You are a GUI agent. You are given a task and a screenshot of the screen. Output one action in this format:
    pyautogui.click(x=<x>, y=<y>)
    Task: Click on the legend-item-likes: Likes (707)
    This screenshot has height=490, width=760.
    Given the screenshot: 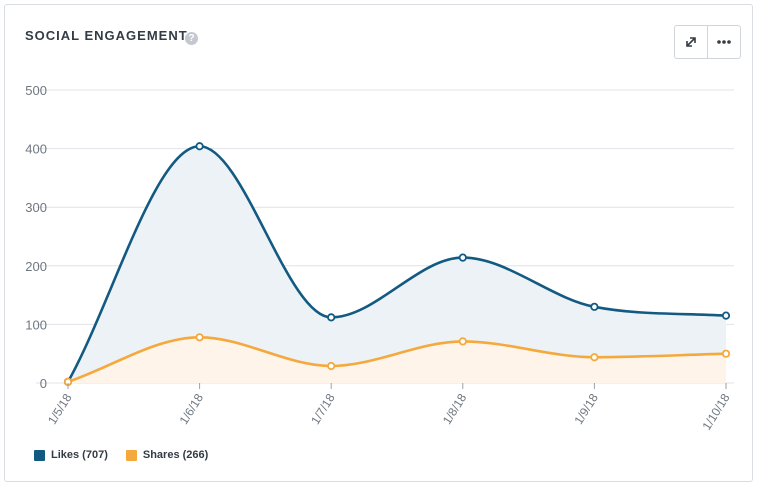 What is the action you would take?
    pyautogui.click(x=71, y=455)
    